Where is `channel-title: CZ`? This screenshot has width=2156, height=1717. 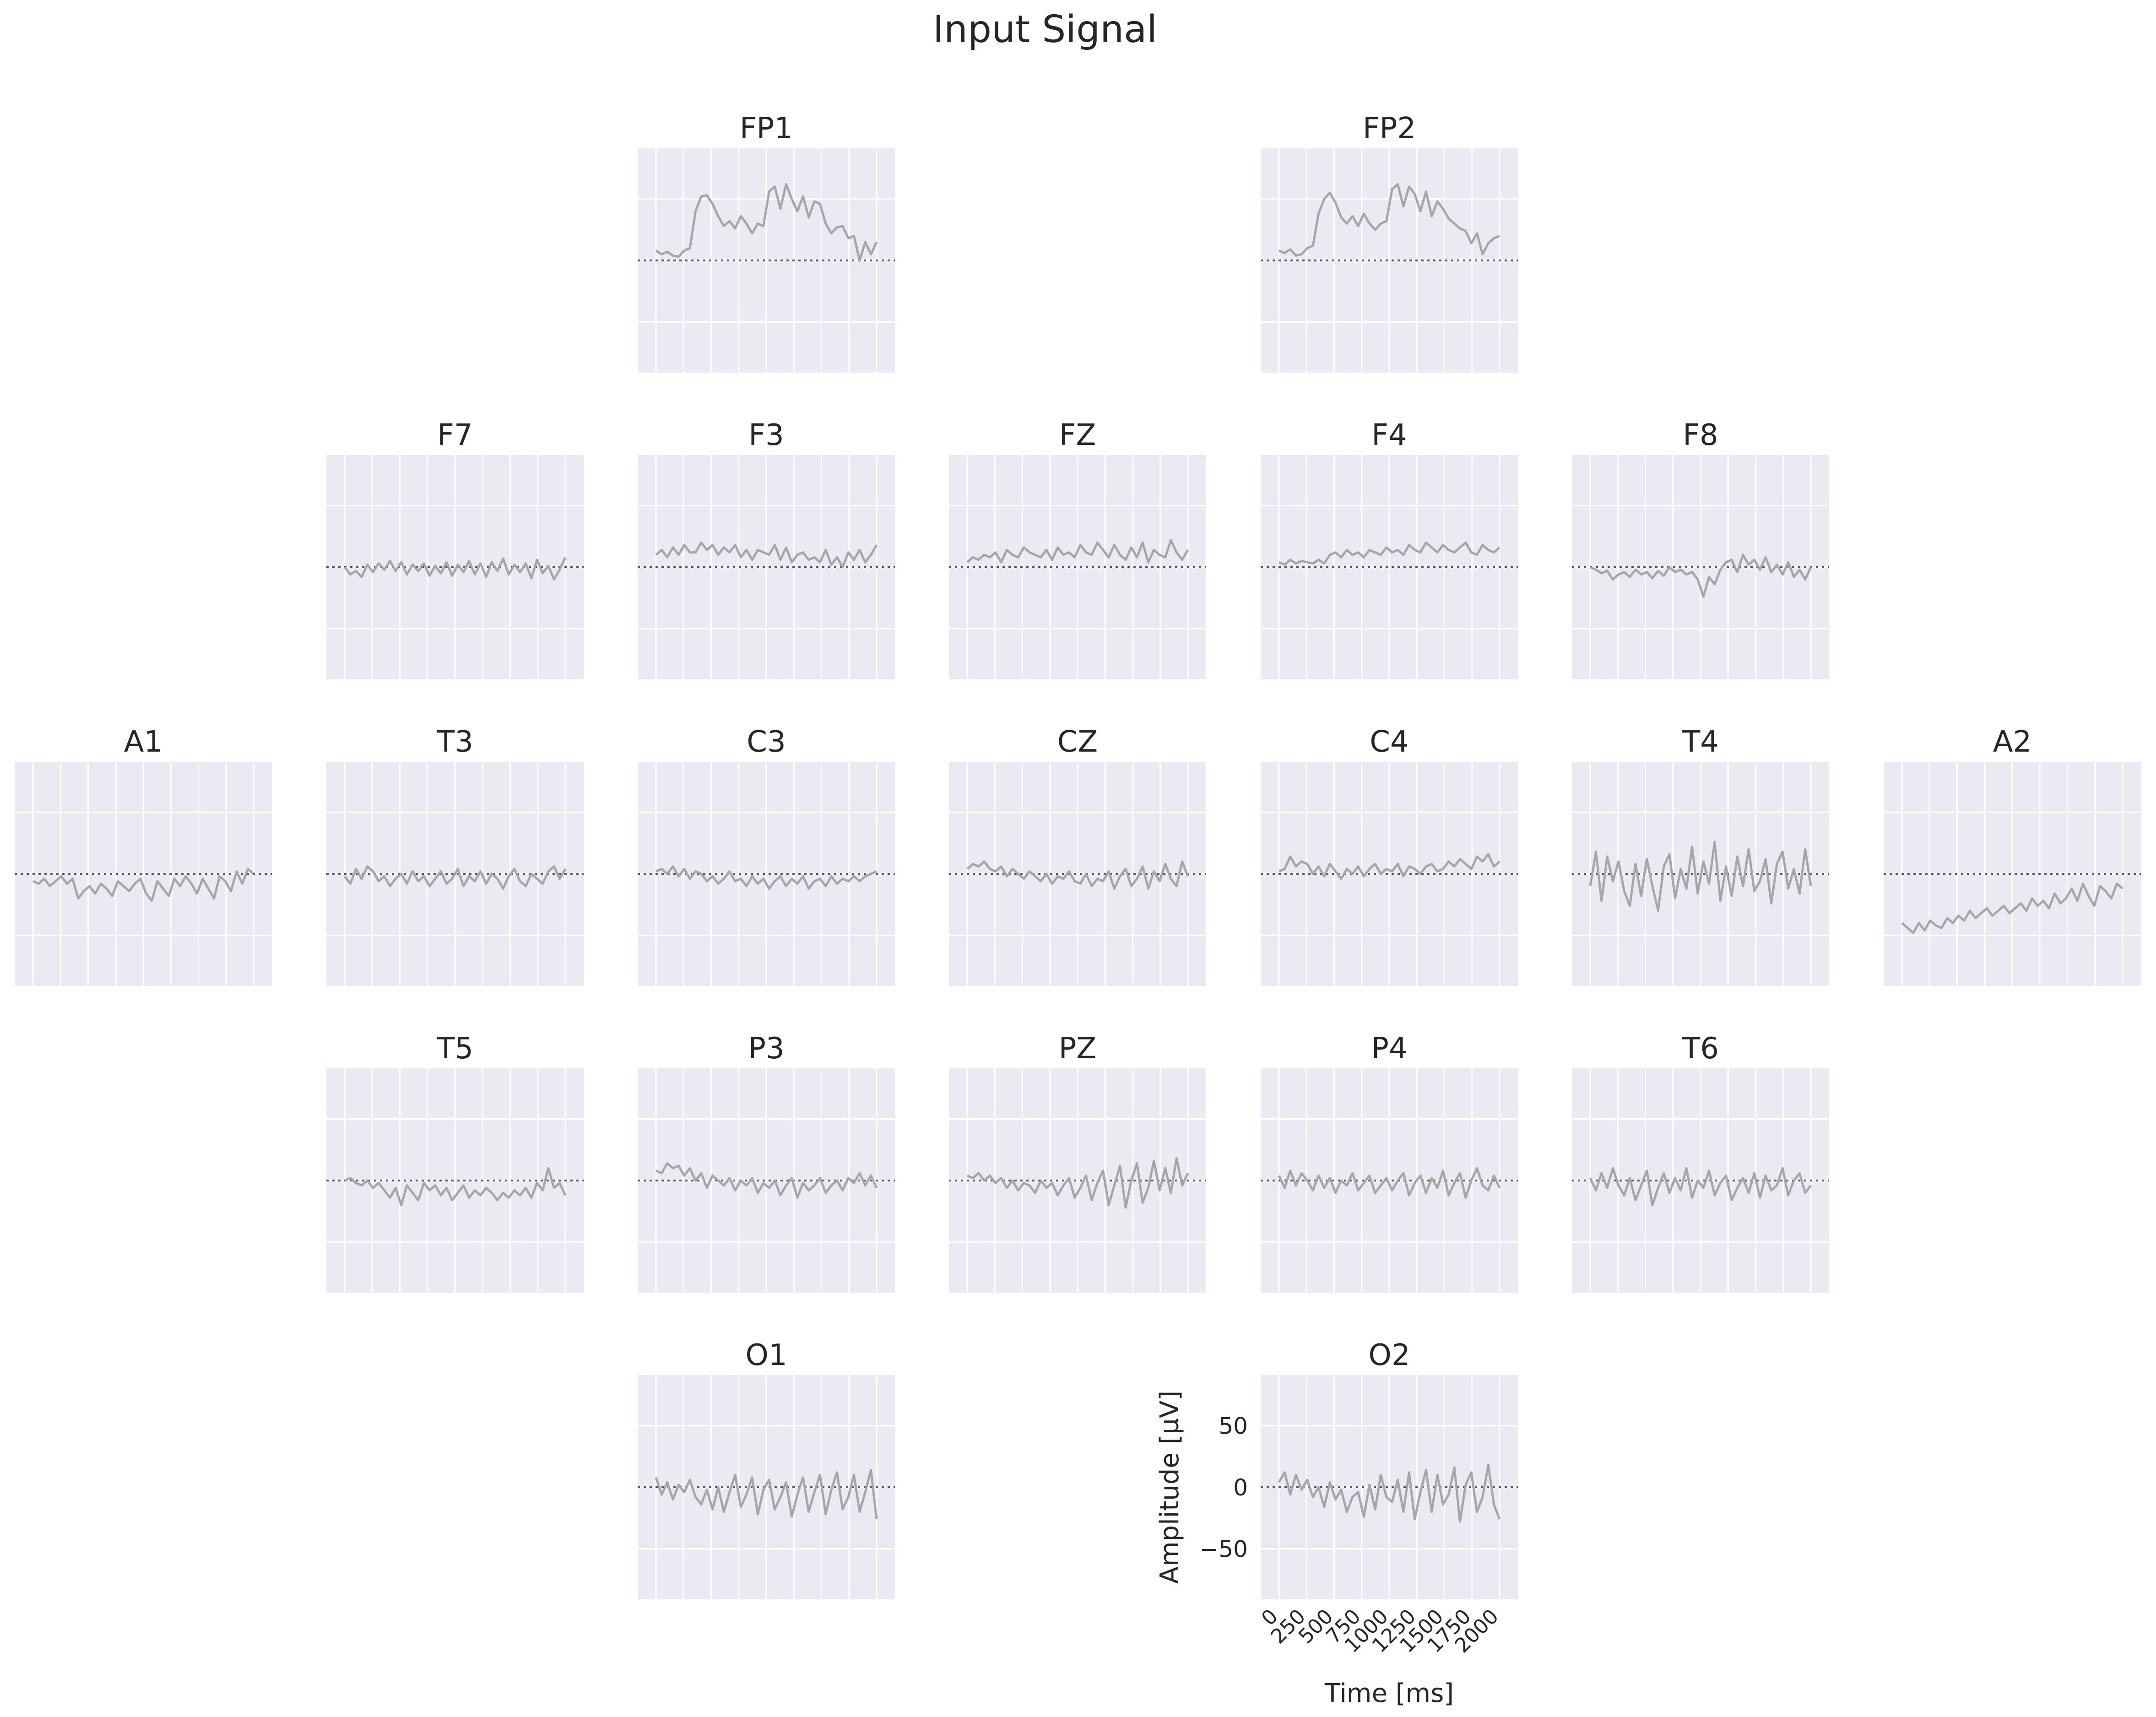
channel-title: CZ is located at coordinates (1078, 742).